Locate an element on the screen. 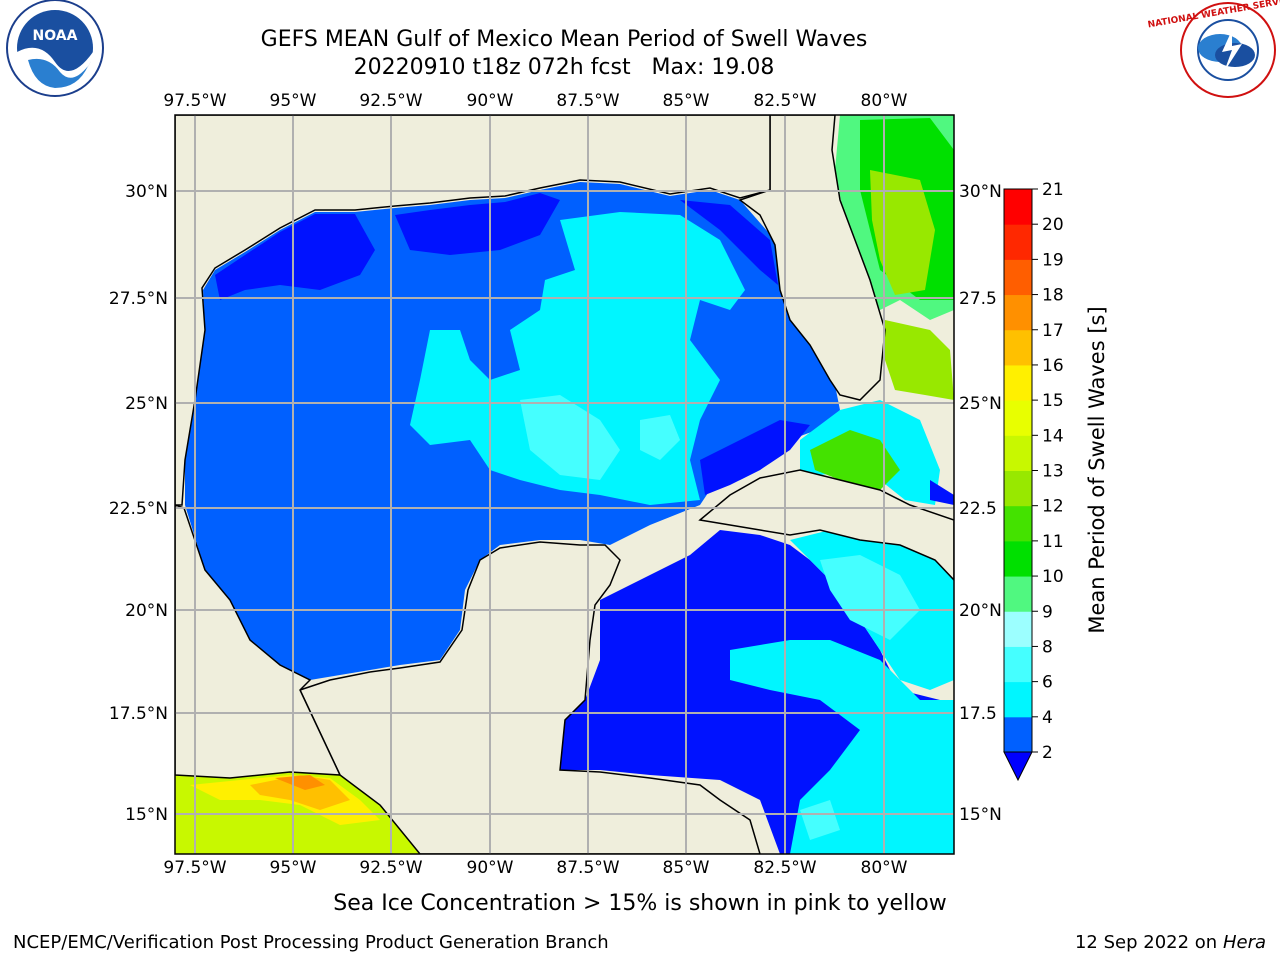 This screenshot has height=960, width=1280. lat-tick-label: 22.5°N is located at coordinates (138, 509).